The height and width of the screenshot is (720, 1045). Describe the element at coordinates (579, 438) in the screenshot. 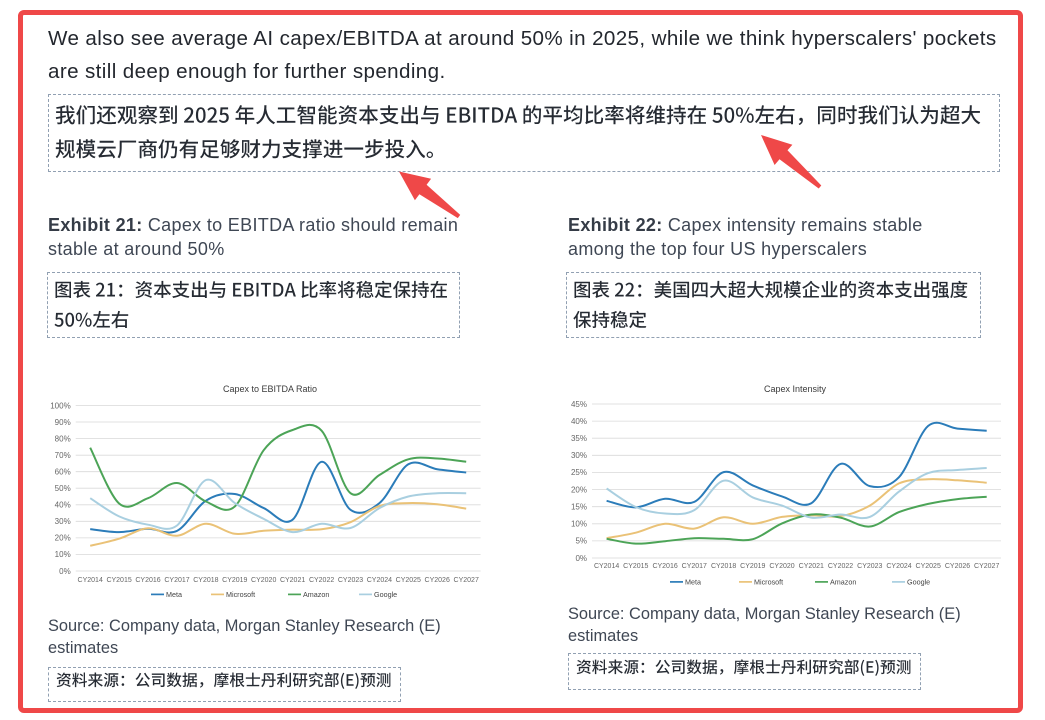

I see `svg-text: 35%` at that location.